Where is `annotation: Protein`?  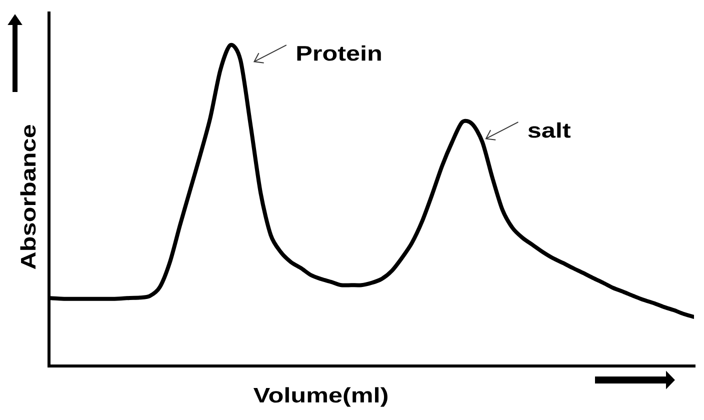
annotation: Protein is located at coordinates (339, 53).